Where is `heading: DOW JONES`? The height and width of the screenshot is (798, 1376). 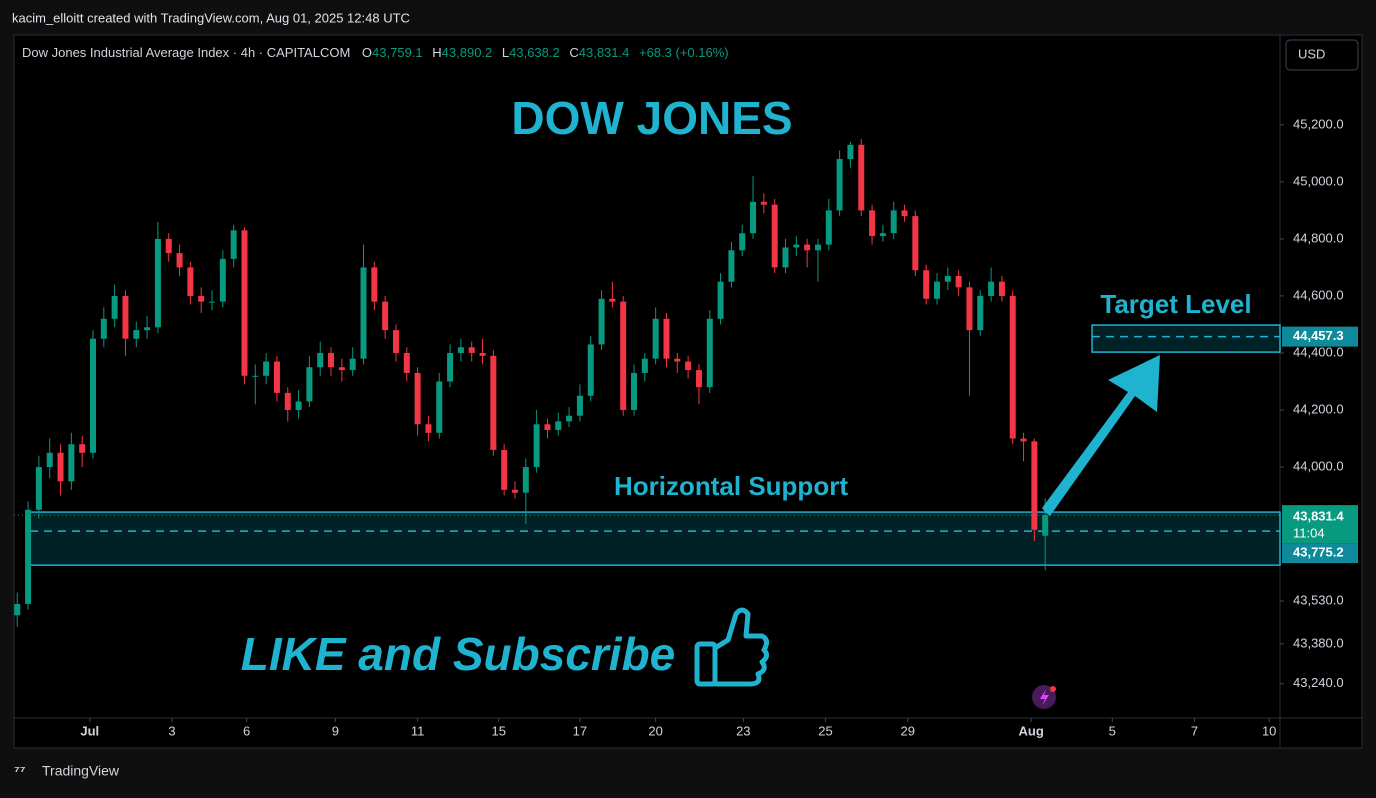
heading: DOW JONES is located at coordinates (651, 118).